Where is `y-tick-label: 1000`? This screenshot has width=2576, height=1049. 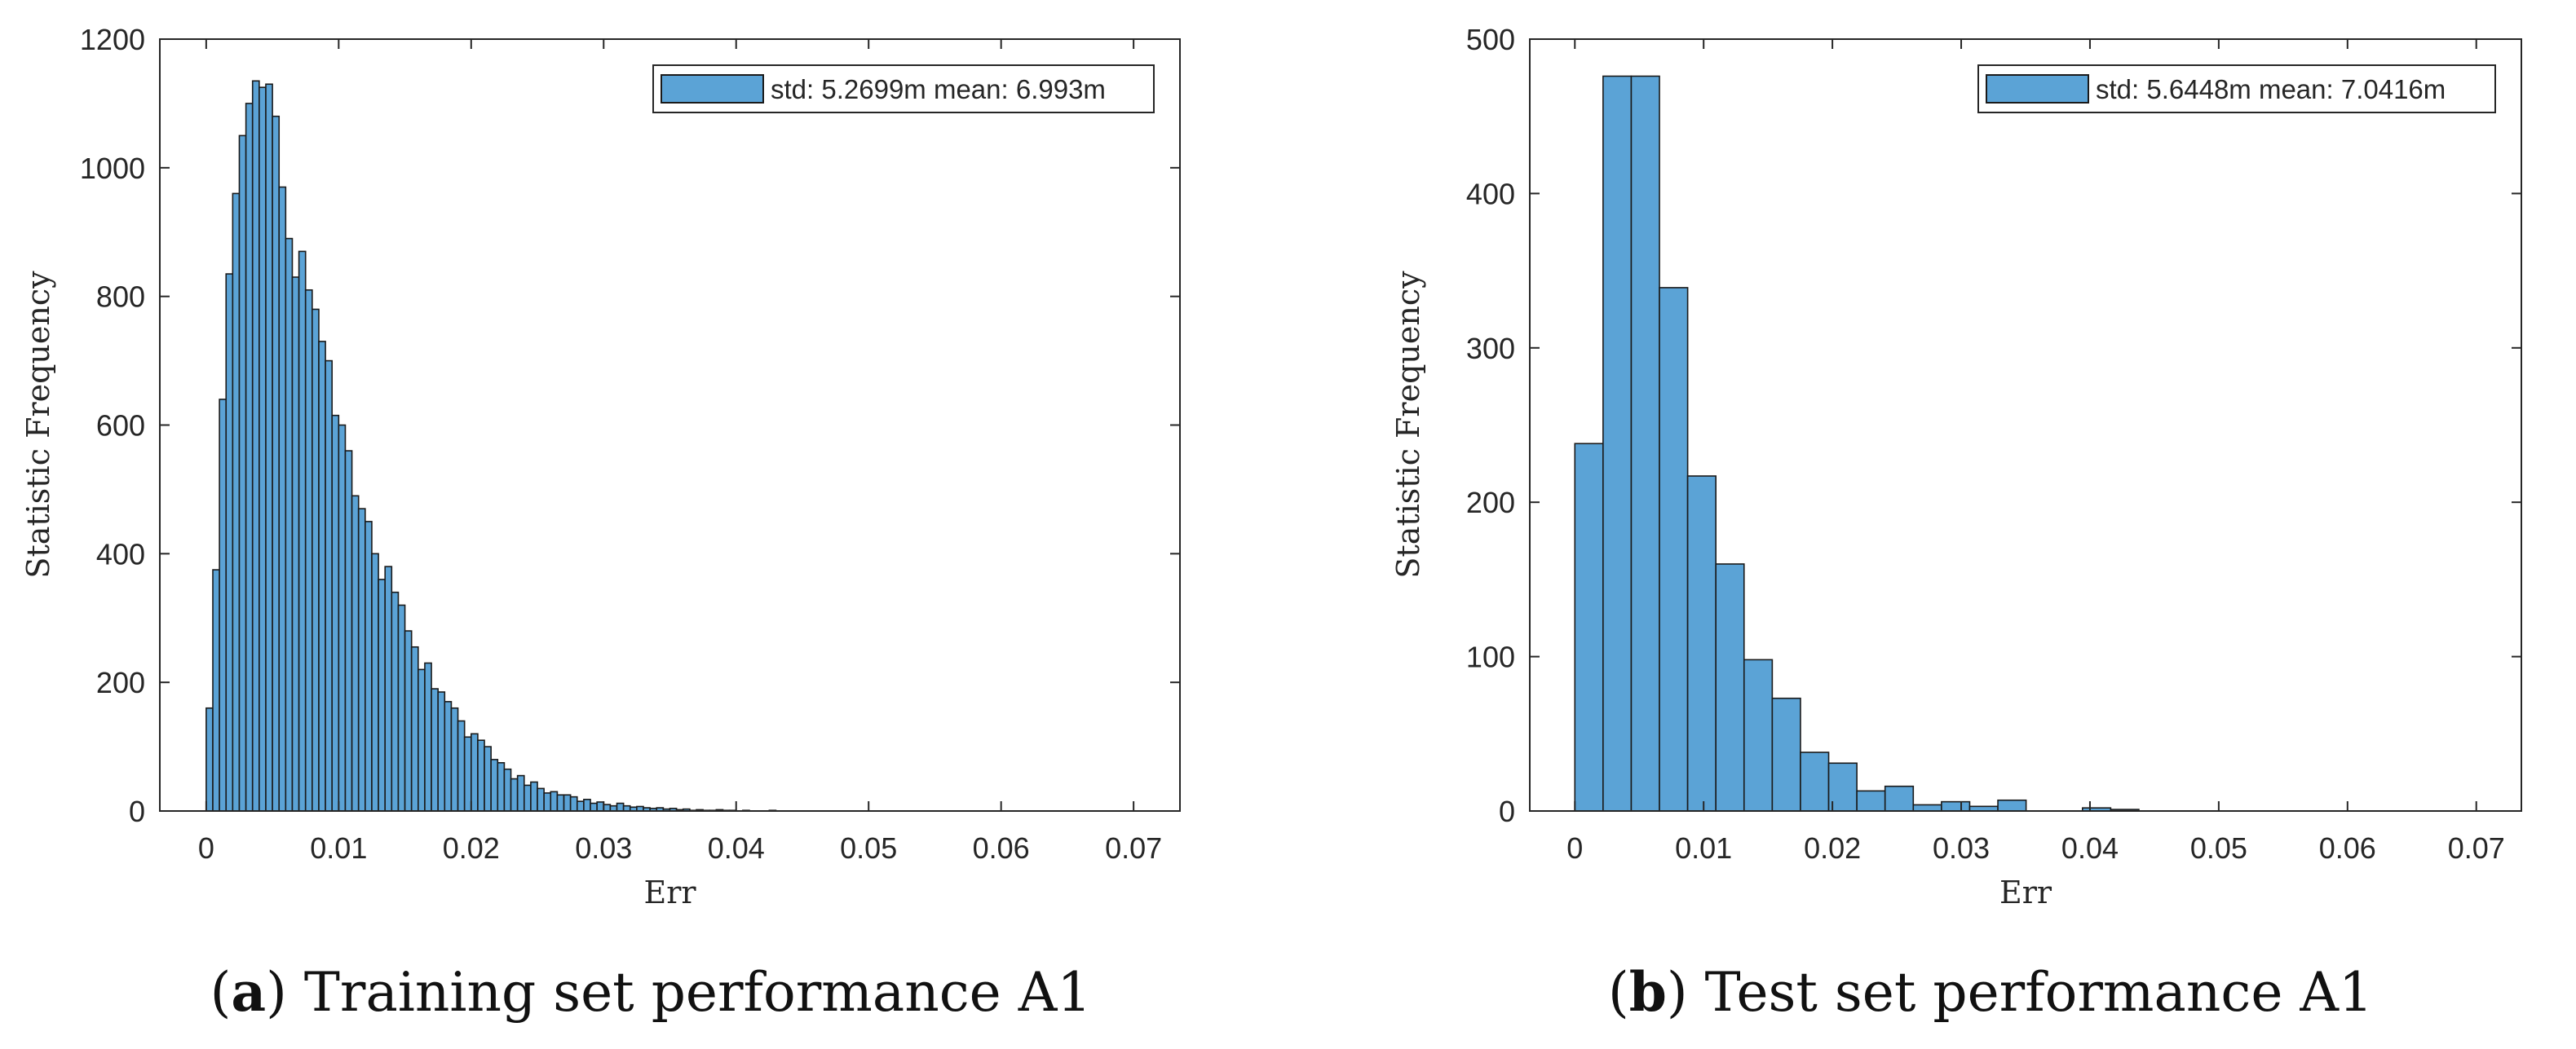 y-tick-label: 1000 is located at coordinates (112, 168).